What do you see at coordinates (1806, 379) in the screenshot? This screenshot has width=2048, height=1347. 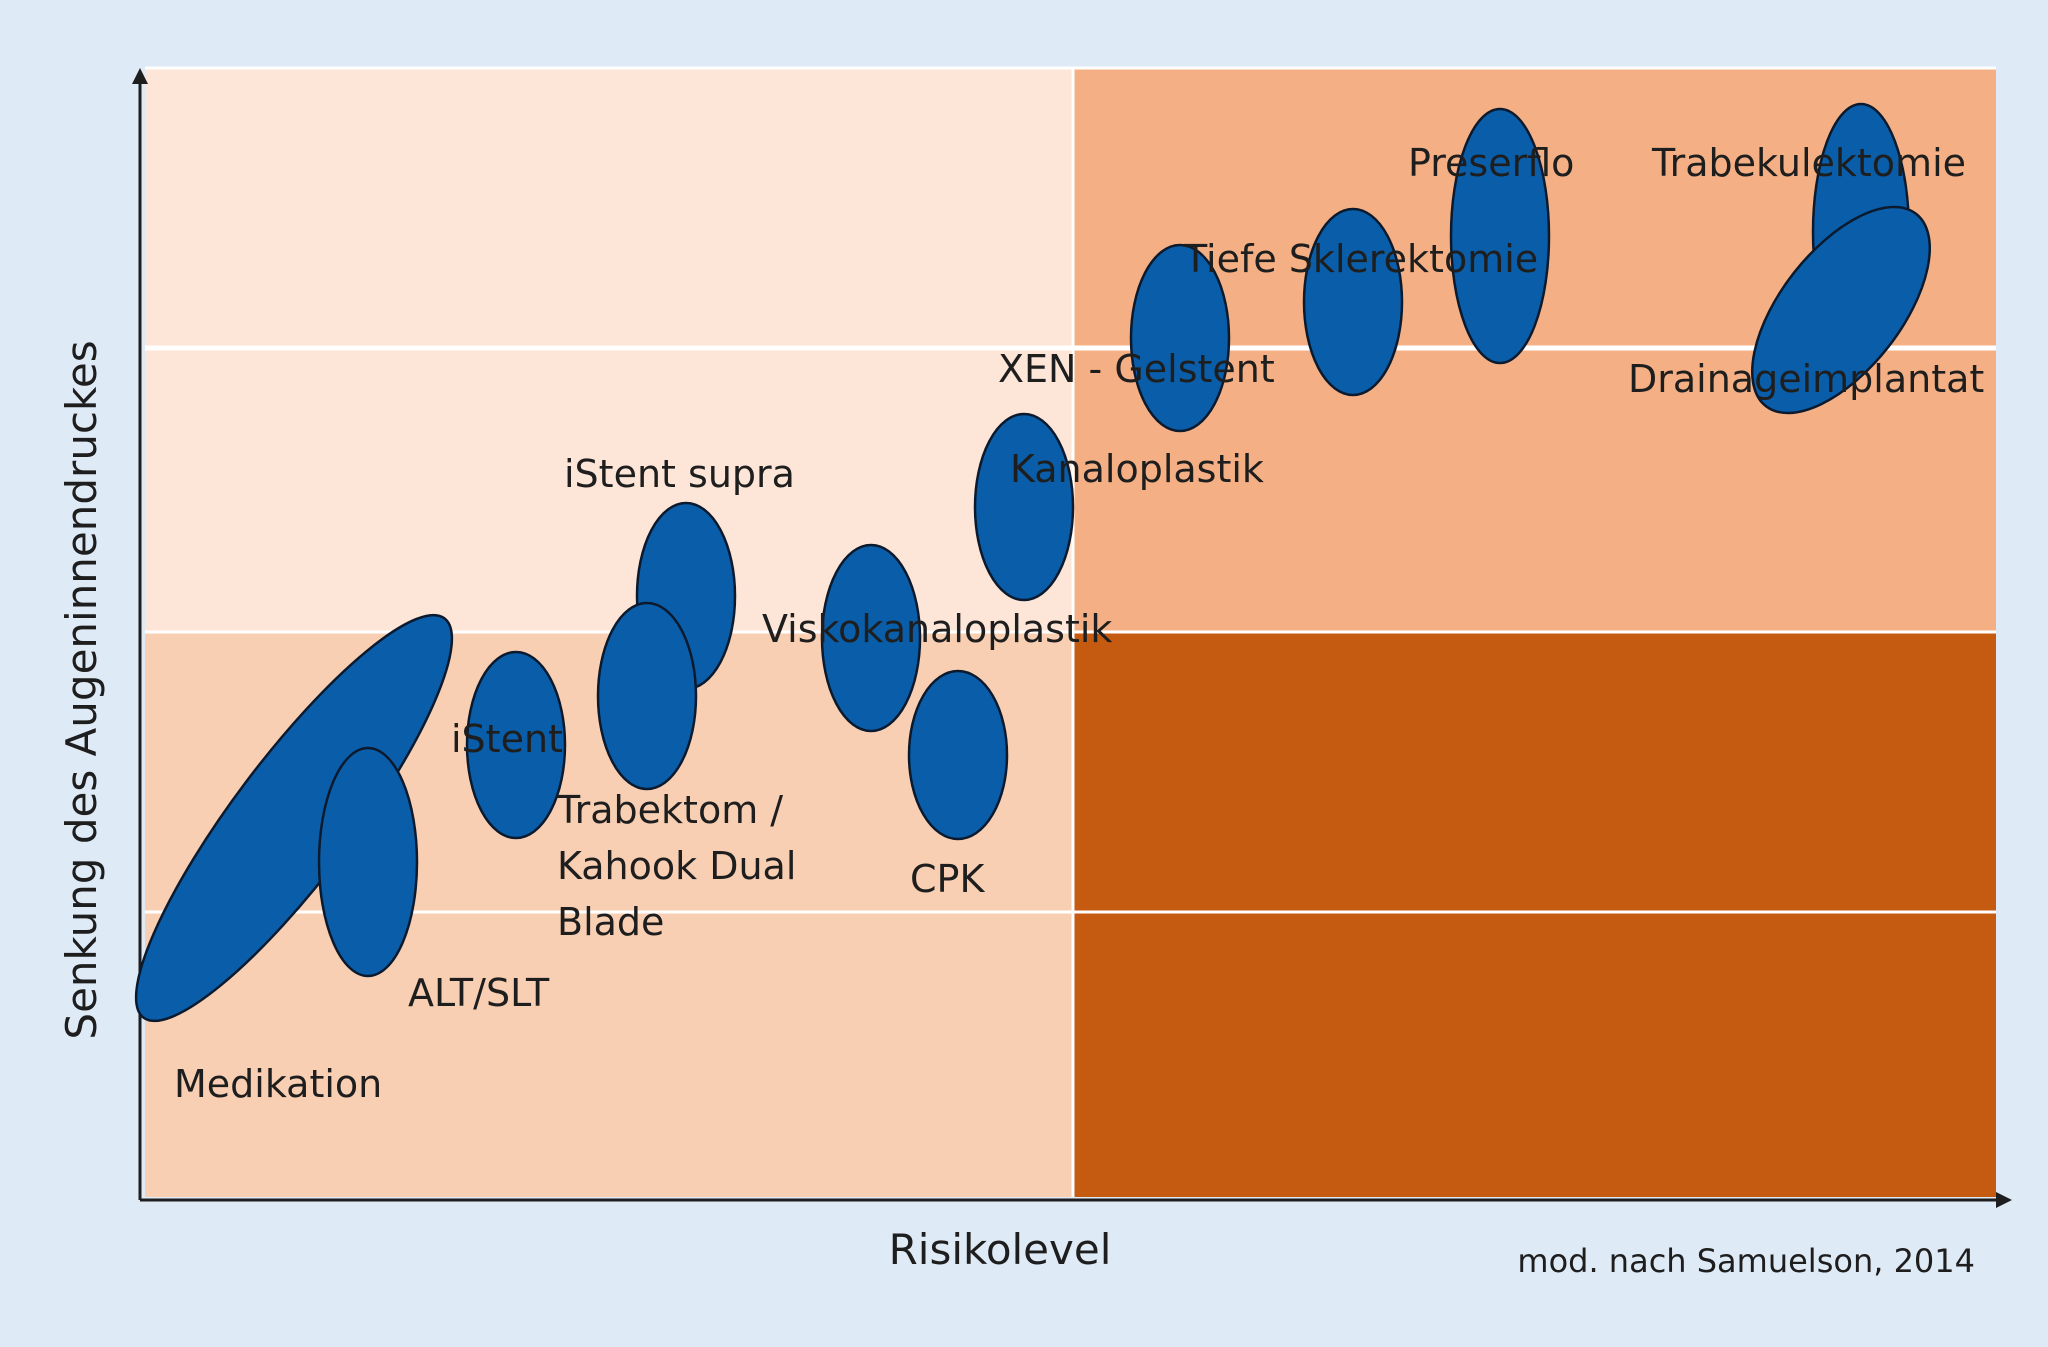 I see `drainageimplantat-label: Drainageimplantat` at bounding box center [1806, 379].